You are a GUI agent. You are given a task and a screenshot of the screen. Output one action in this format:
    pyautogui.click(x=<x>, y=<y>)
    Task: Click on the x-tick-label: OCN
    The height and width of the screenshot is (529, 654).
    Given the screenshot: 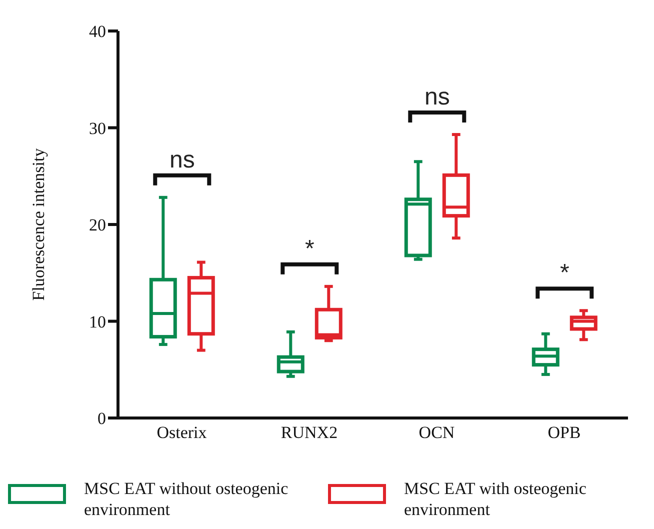 What is the action you would take?
    pyautogui.click(x=436, y=432)
    